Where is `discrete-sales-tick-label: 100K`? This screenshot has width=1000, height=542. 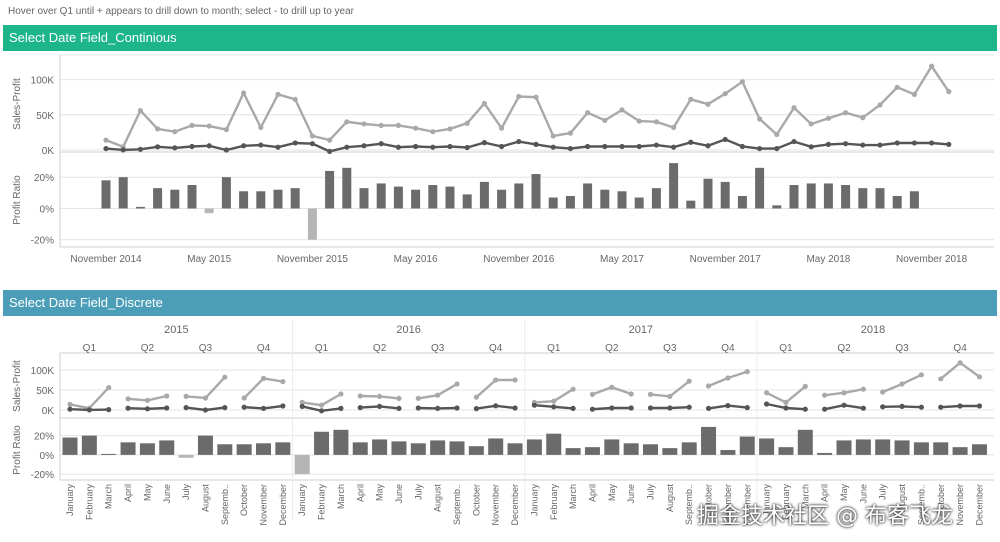 discrete-sales-tick-label: 100K is located at coordinates (43, 371).